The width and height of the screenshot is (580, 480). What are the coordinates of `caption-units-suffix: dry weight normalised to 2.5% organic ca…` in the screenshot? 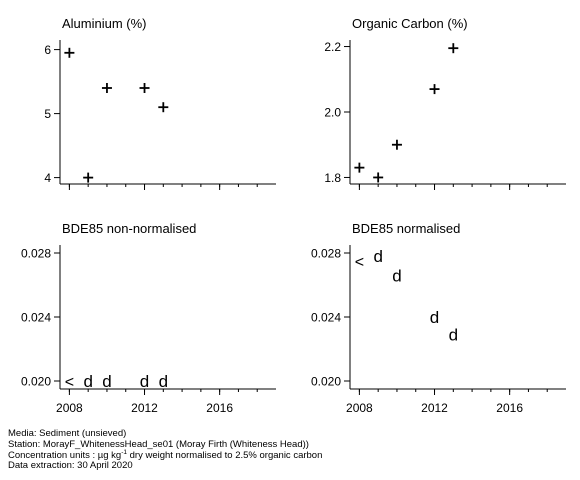 It's located at (224, 455).